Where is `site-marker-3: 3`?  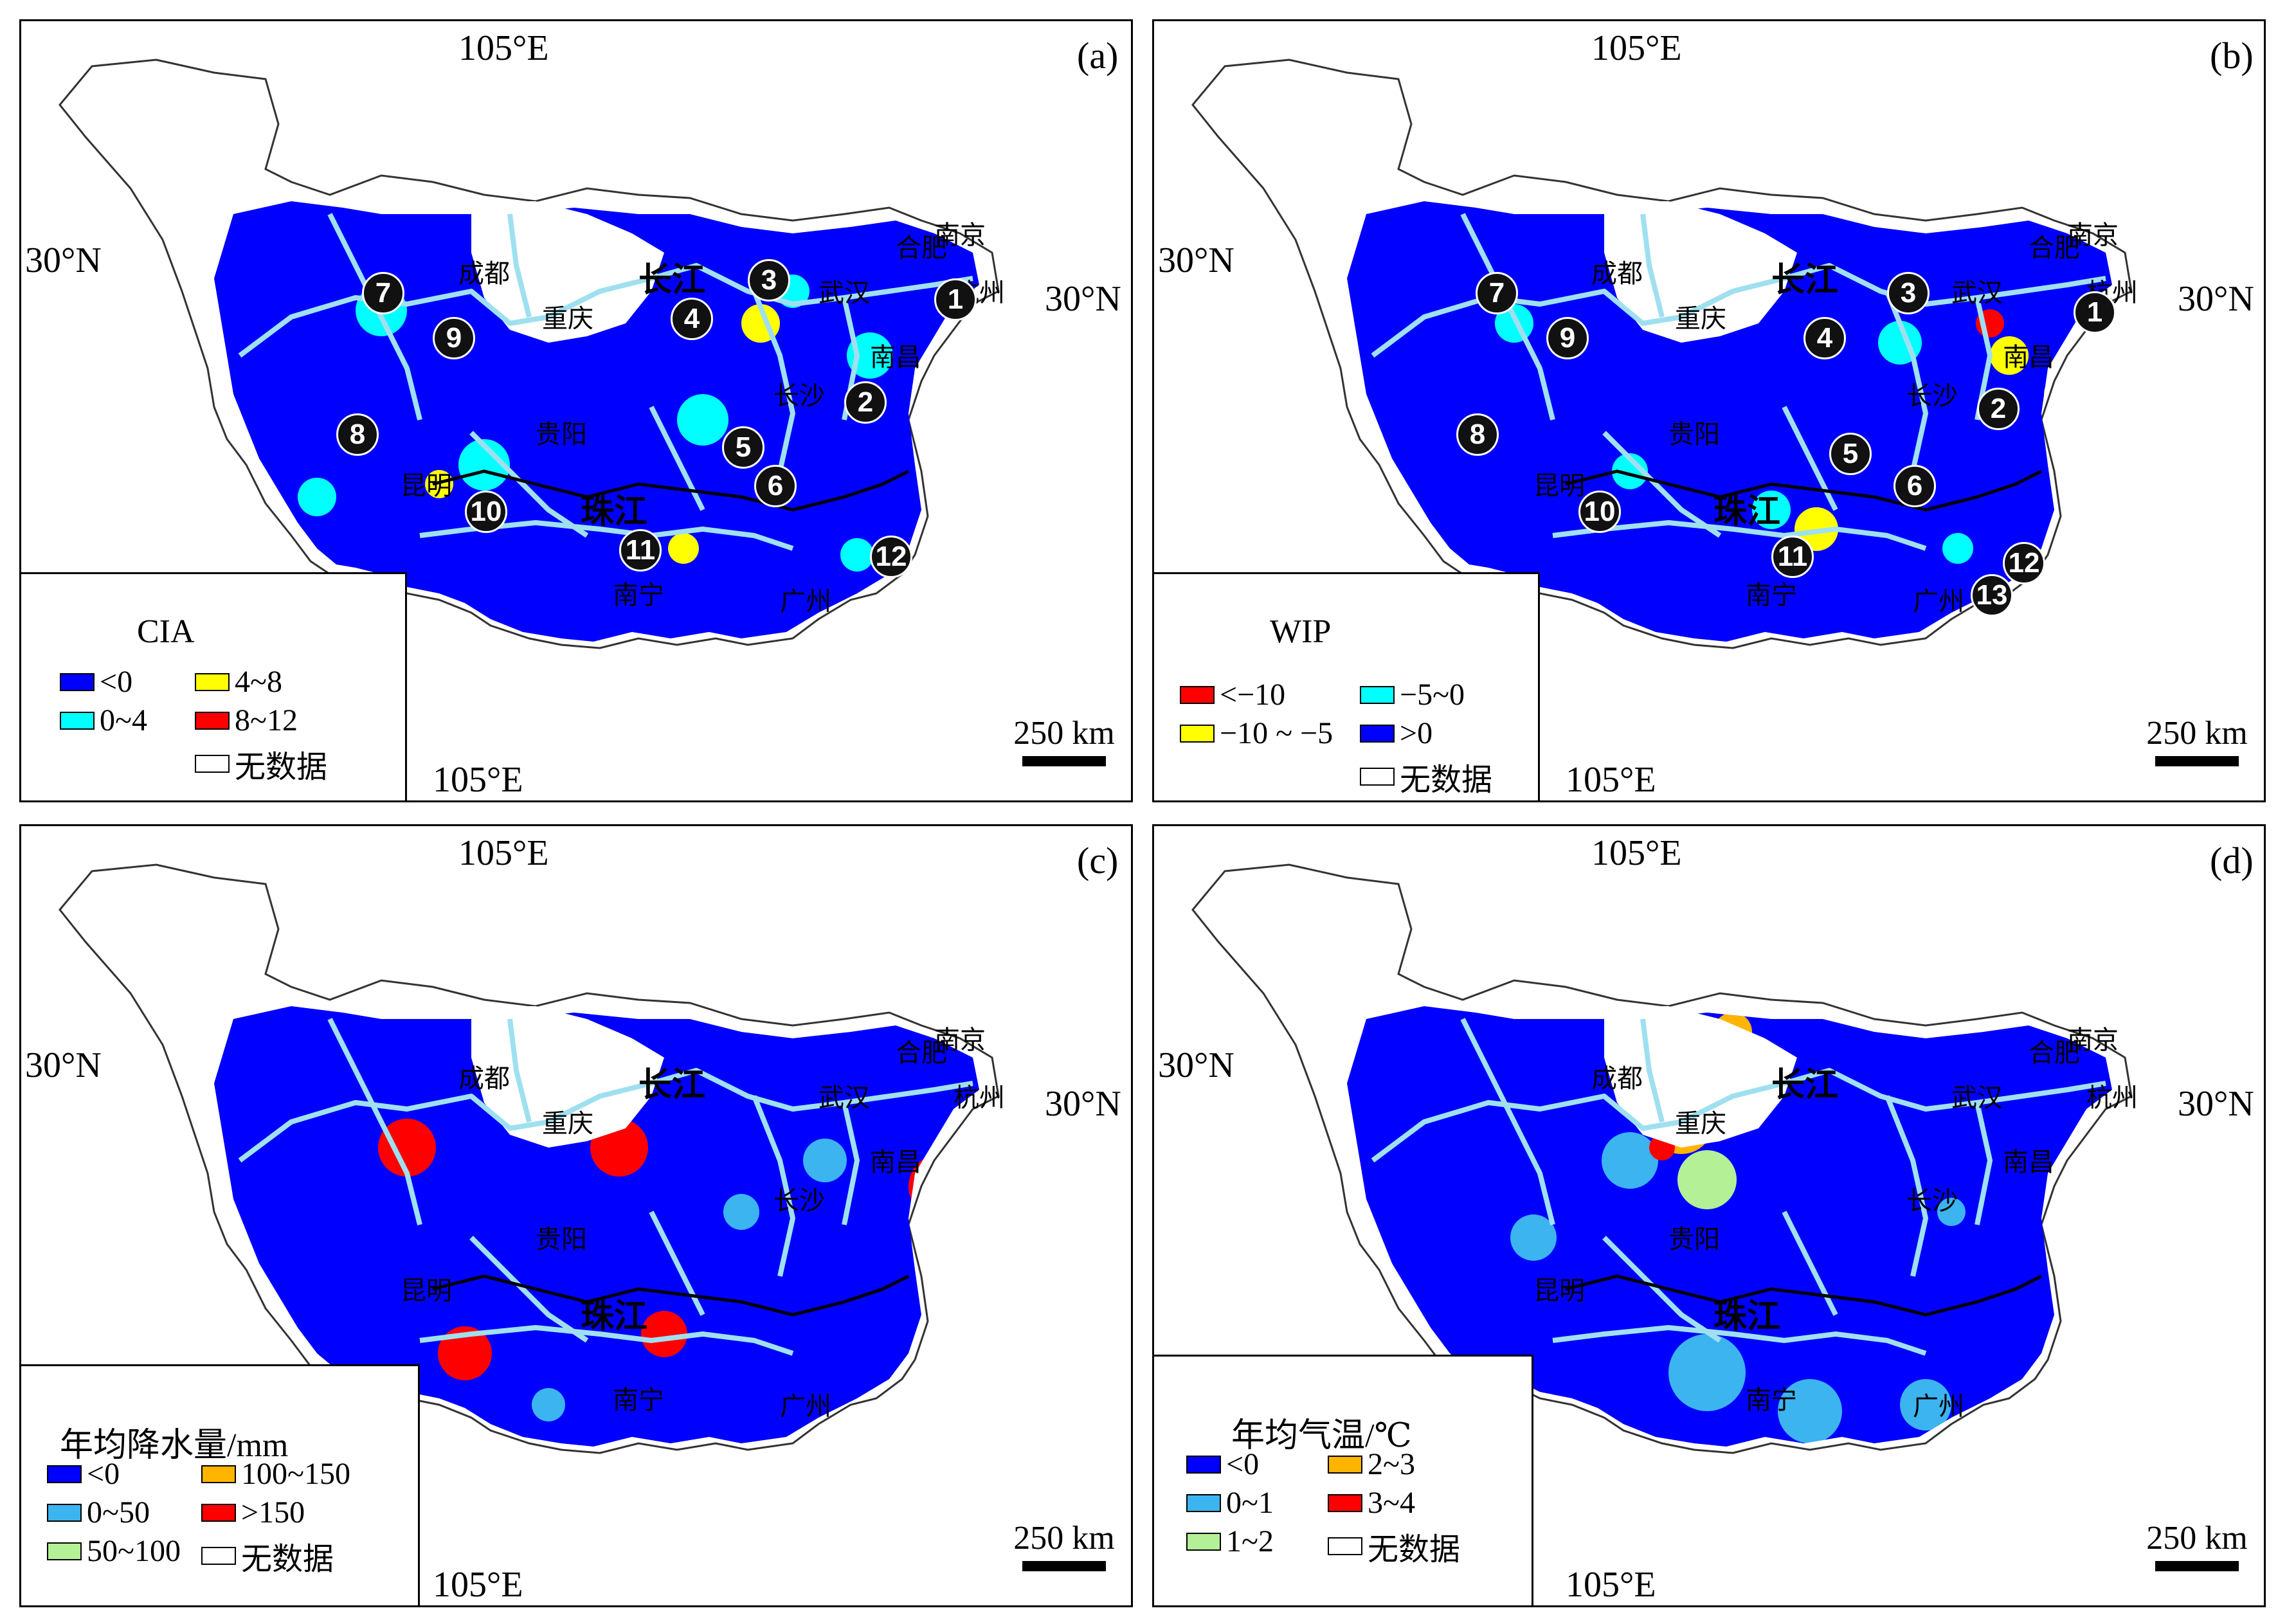
site-marker-3: 3 is located at coordinates (769, 280).